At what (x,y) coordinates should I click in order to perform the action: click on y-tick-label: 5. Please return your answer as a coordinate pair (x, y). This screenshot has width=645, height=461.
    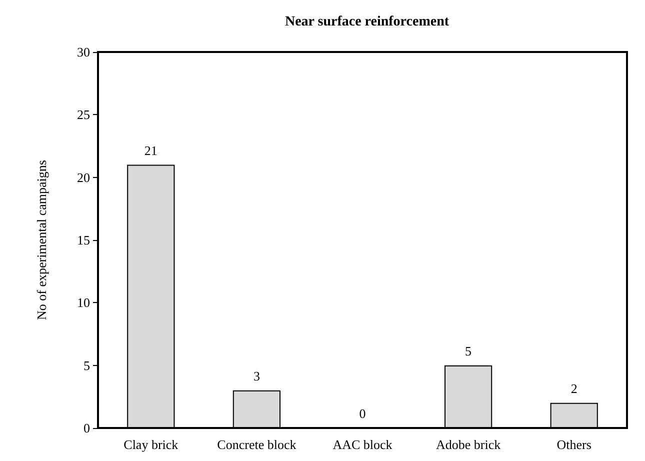
    Looking at the image, I should click on (87, 365).